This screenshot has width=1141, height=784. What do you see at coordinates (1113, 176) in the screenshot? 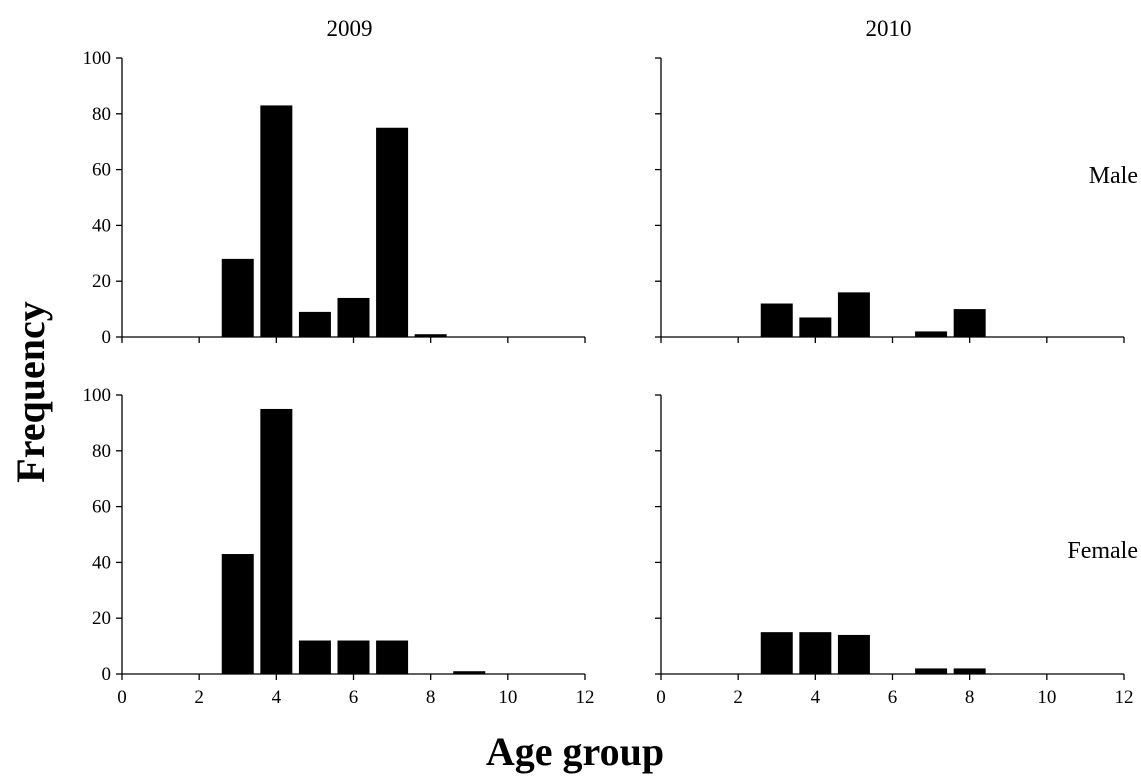
I see `row-label-male: Male` at bounding box center [1113, 176].